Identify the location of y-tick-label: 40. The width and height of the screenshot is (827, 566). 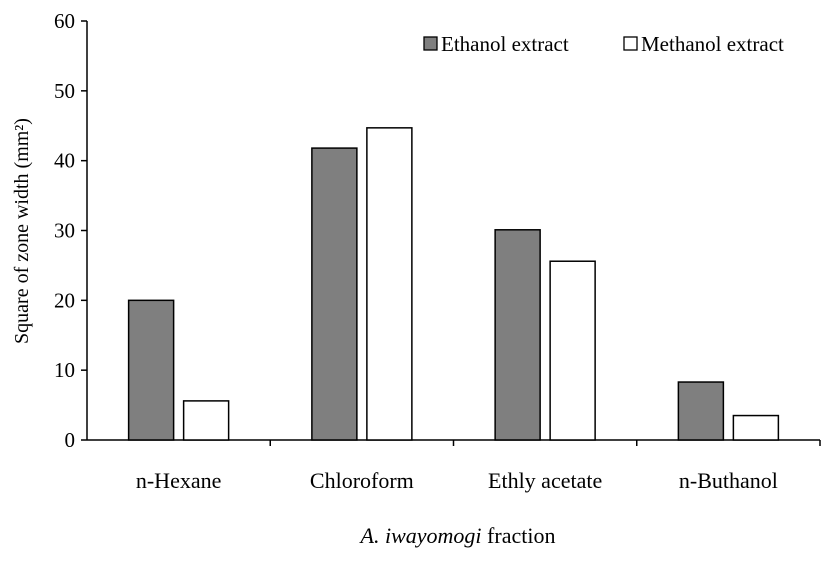
(64, 161).